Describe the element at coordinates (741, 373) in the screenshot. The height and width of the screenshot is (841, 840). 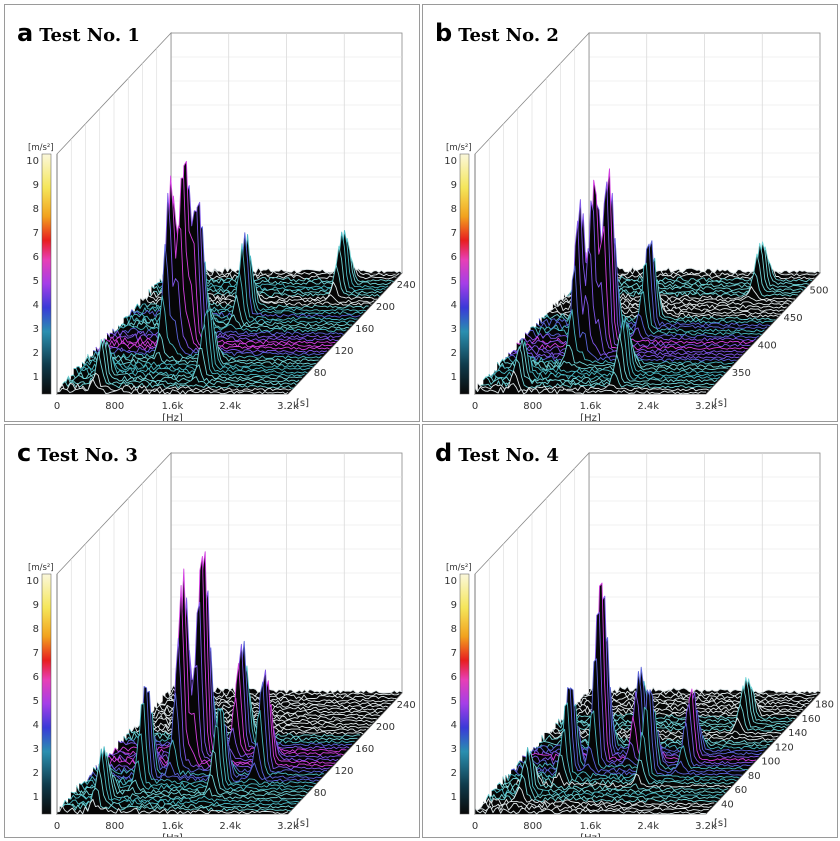
I see `t-tick-label: 350` at that location.